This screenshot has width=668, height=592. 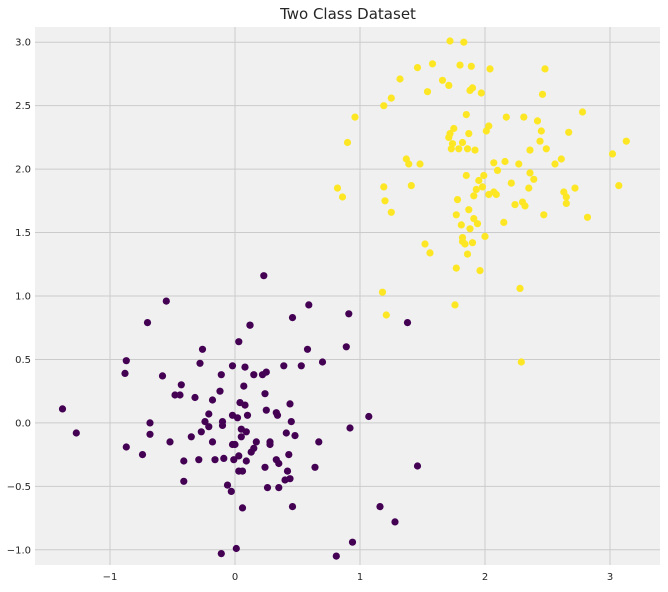 What do you see at coordinates (235, 577) in the screenshot?
I see `x-tick-label: 0` at bounding box center [235, 577].